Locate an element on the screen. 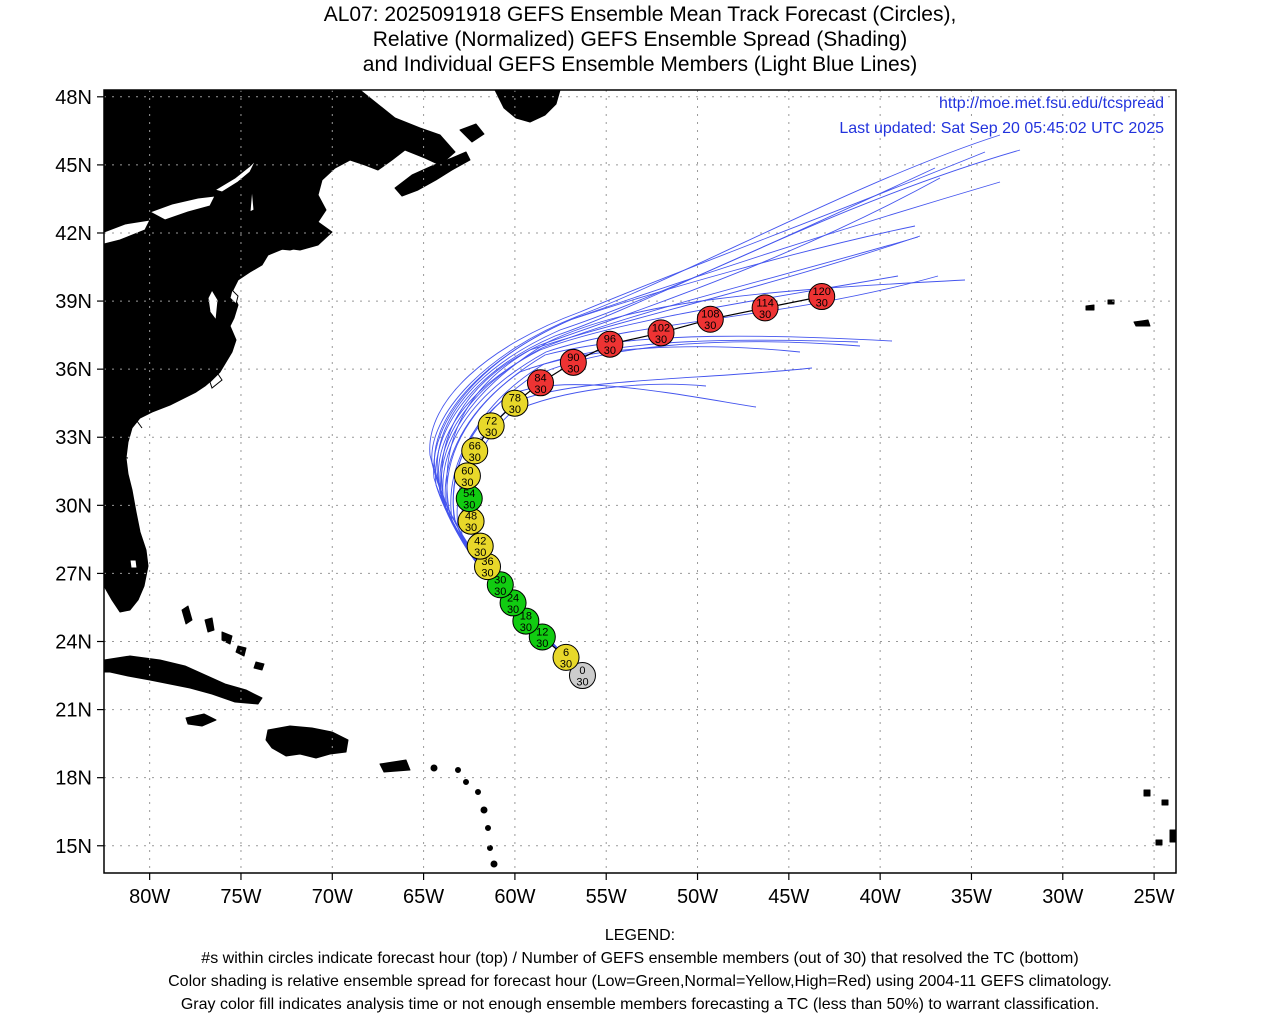 Image resolution: width=1280 pixels, height=1024 pixels. lon-tick-label: 65W is located at coordinates (423, 897).